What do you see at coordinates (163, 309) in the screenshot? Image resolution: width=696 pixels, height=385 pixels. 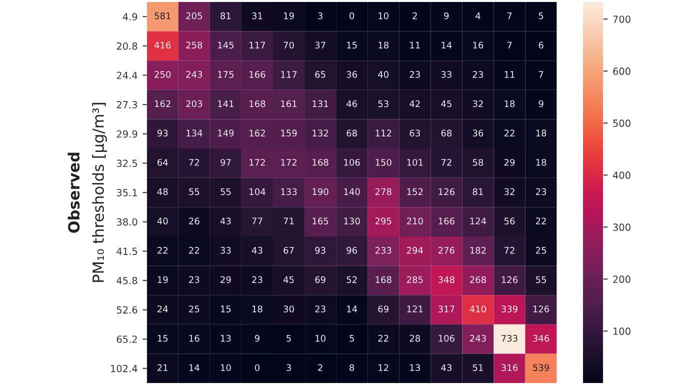 I see `data-label: 24` at bounding box center [163, 309].